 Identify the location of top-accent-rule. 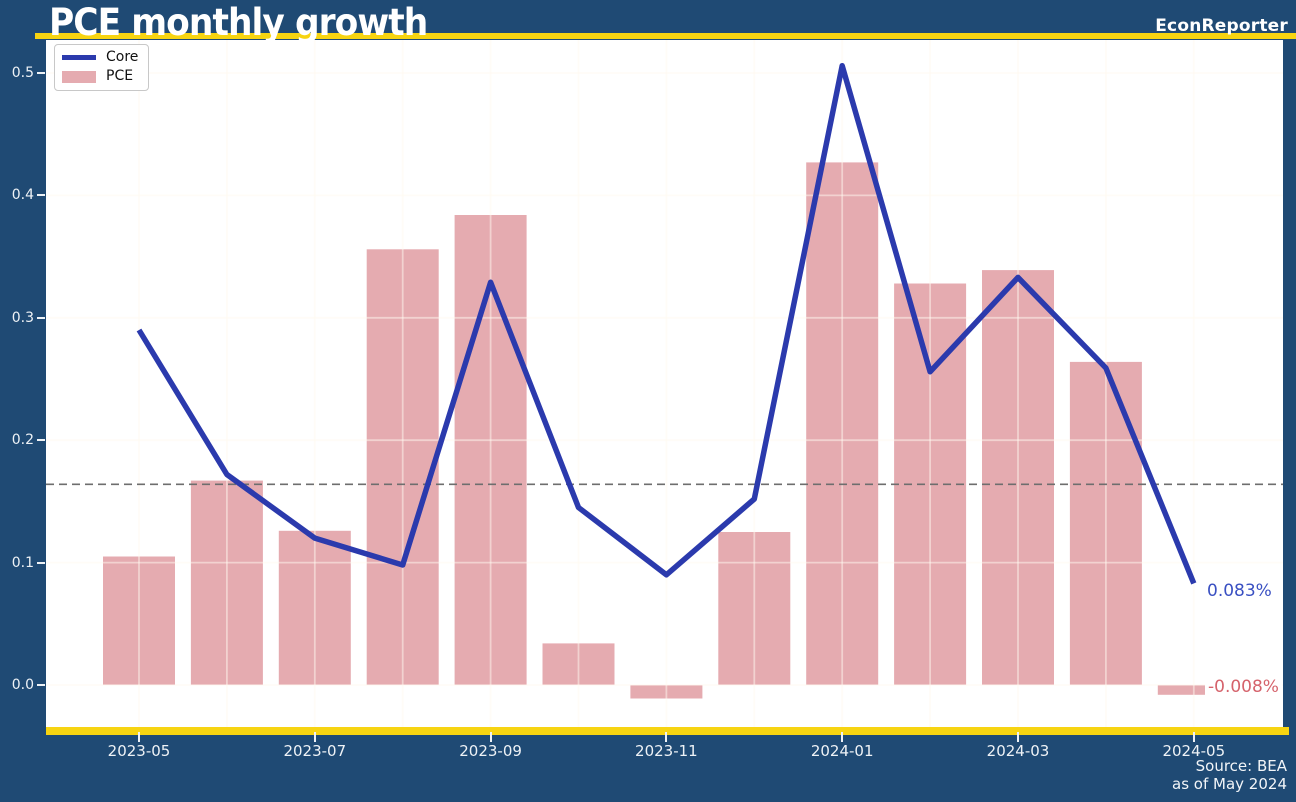
(665, 36).